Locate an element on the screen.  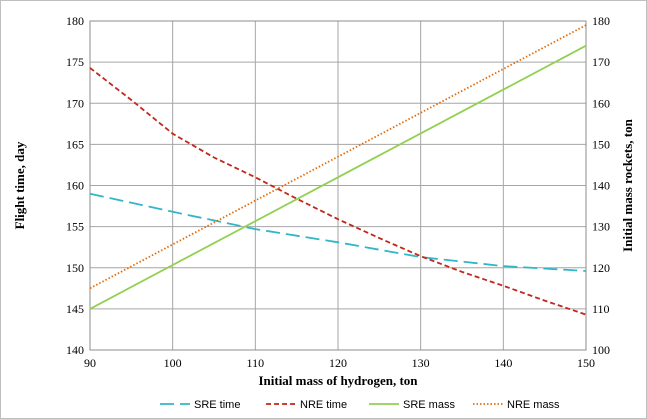
y2-axis-title: Initial mass rockets, ton is located at coordinates (627, 184).